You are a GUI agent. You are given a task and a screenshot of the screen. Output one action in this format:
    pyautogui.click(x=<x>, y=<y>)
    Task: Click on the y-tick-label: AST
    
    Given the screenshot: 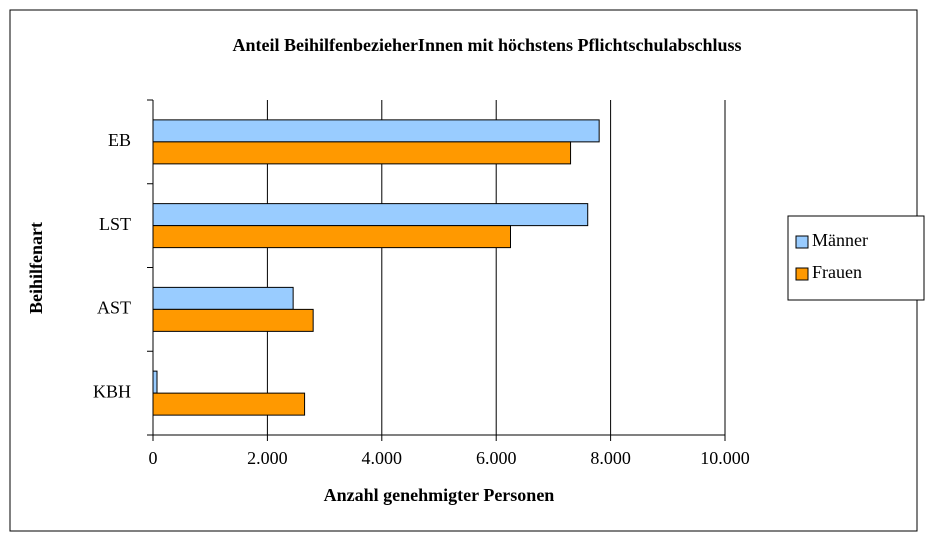 What is the action you would take?
    pyautogui.click(x=114, y=308)
    